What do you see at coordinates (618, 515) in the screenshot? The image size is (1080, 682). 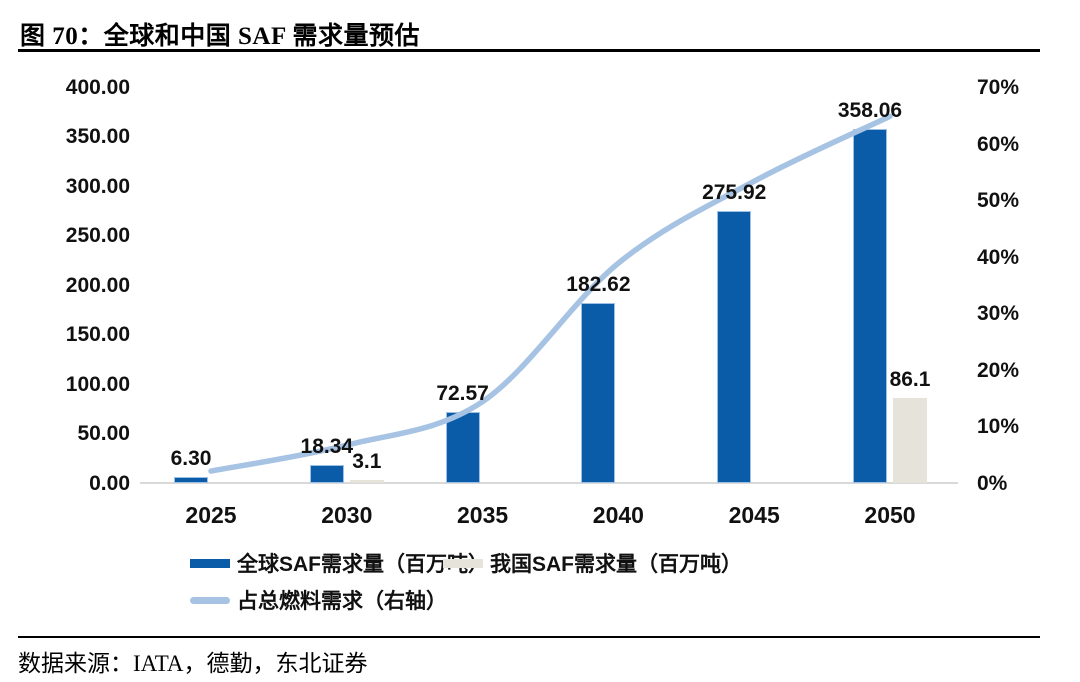 I see `x-axis-label: 2040` at bounding box center [618, 515].